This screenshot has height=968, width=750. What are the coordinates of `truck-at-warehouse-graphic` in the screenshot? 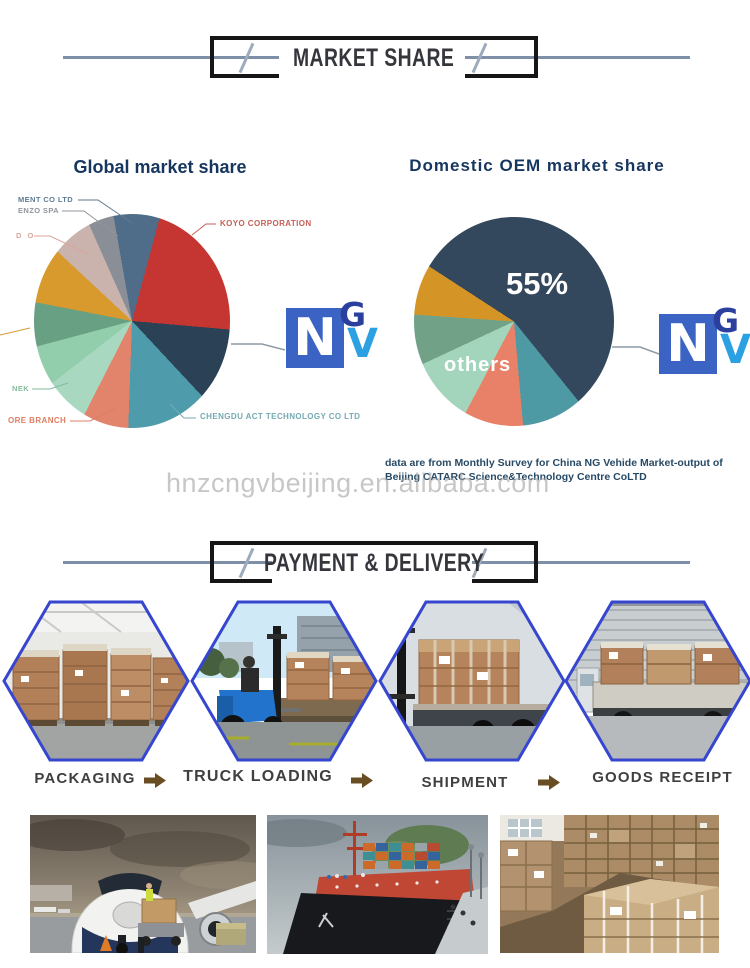 It's located at (658, 681).